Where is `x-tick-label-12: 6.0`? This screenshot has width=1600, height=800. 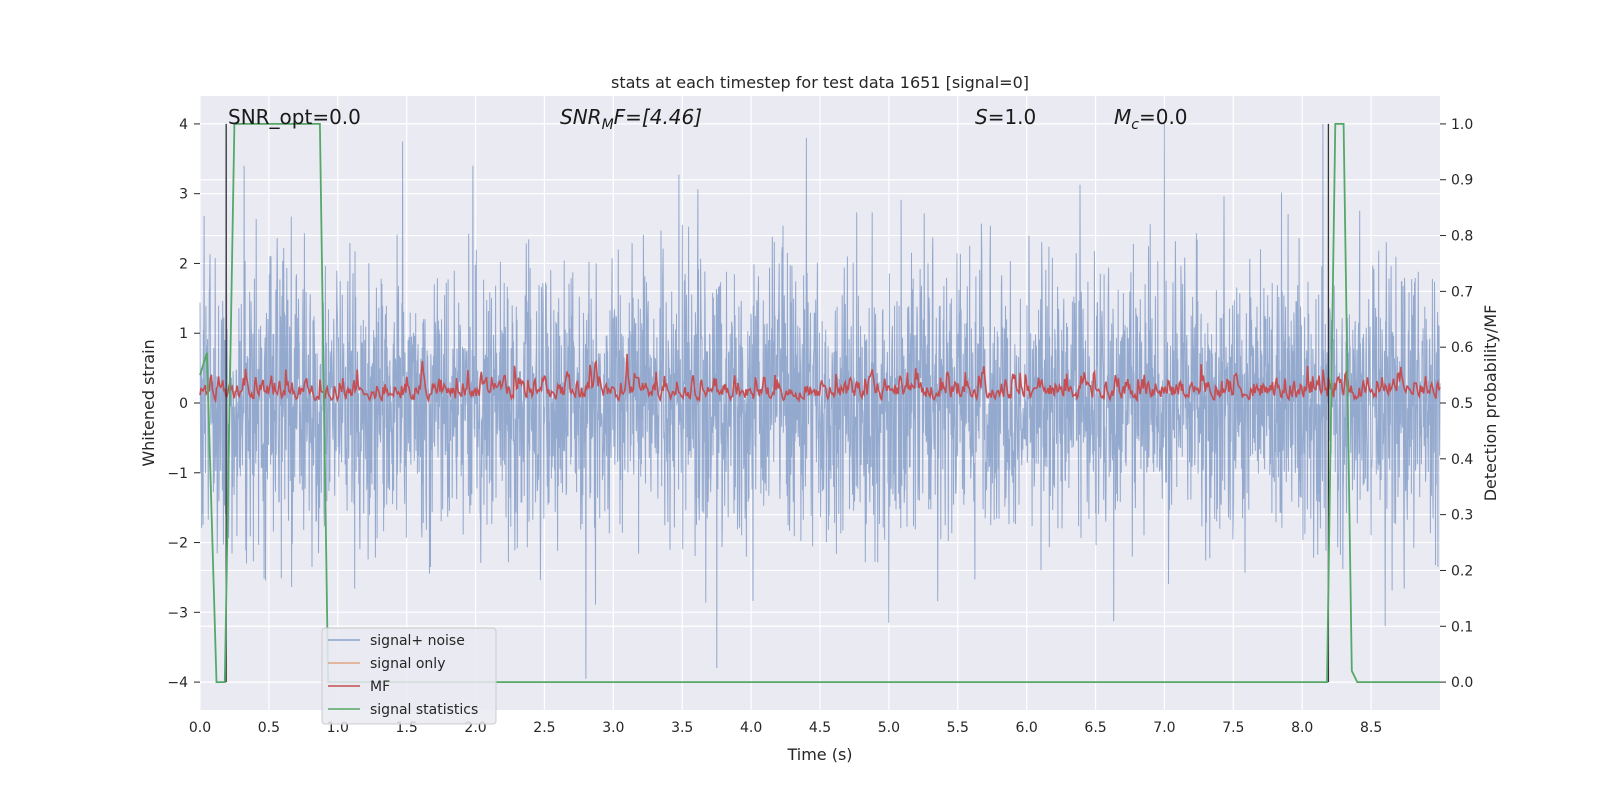
x-tick-label-12: 6.0 is located at coordinates (1027, 728).